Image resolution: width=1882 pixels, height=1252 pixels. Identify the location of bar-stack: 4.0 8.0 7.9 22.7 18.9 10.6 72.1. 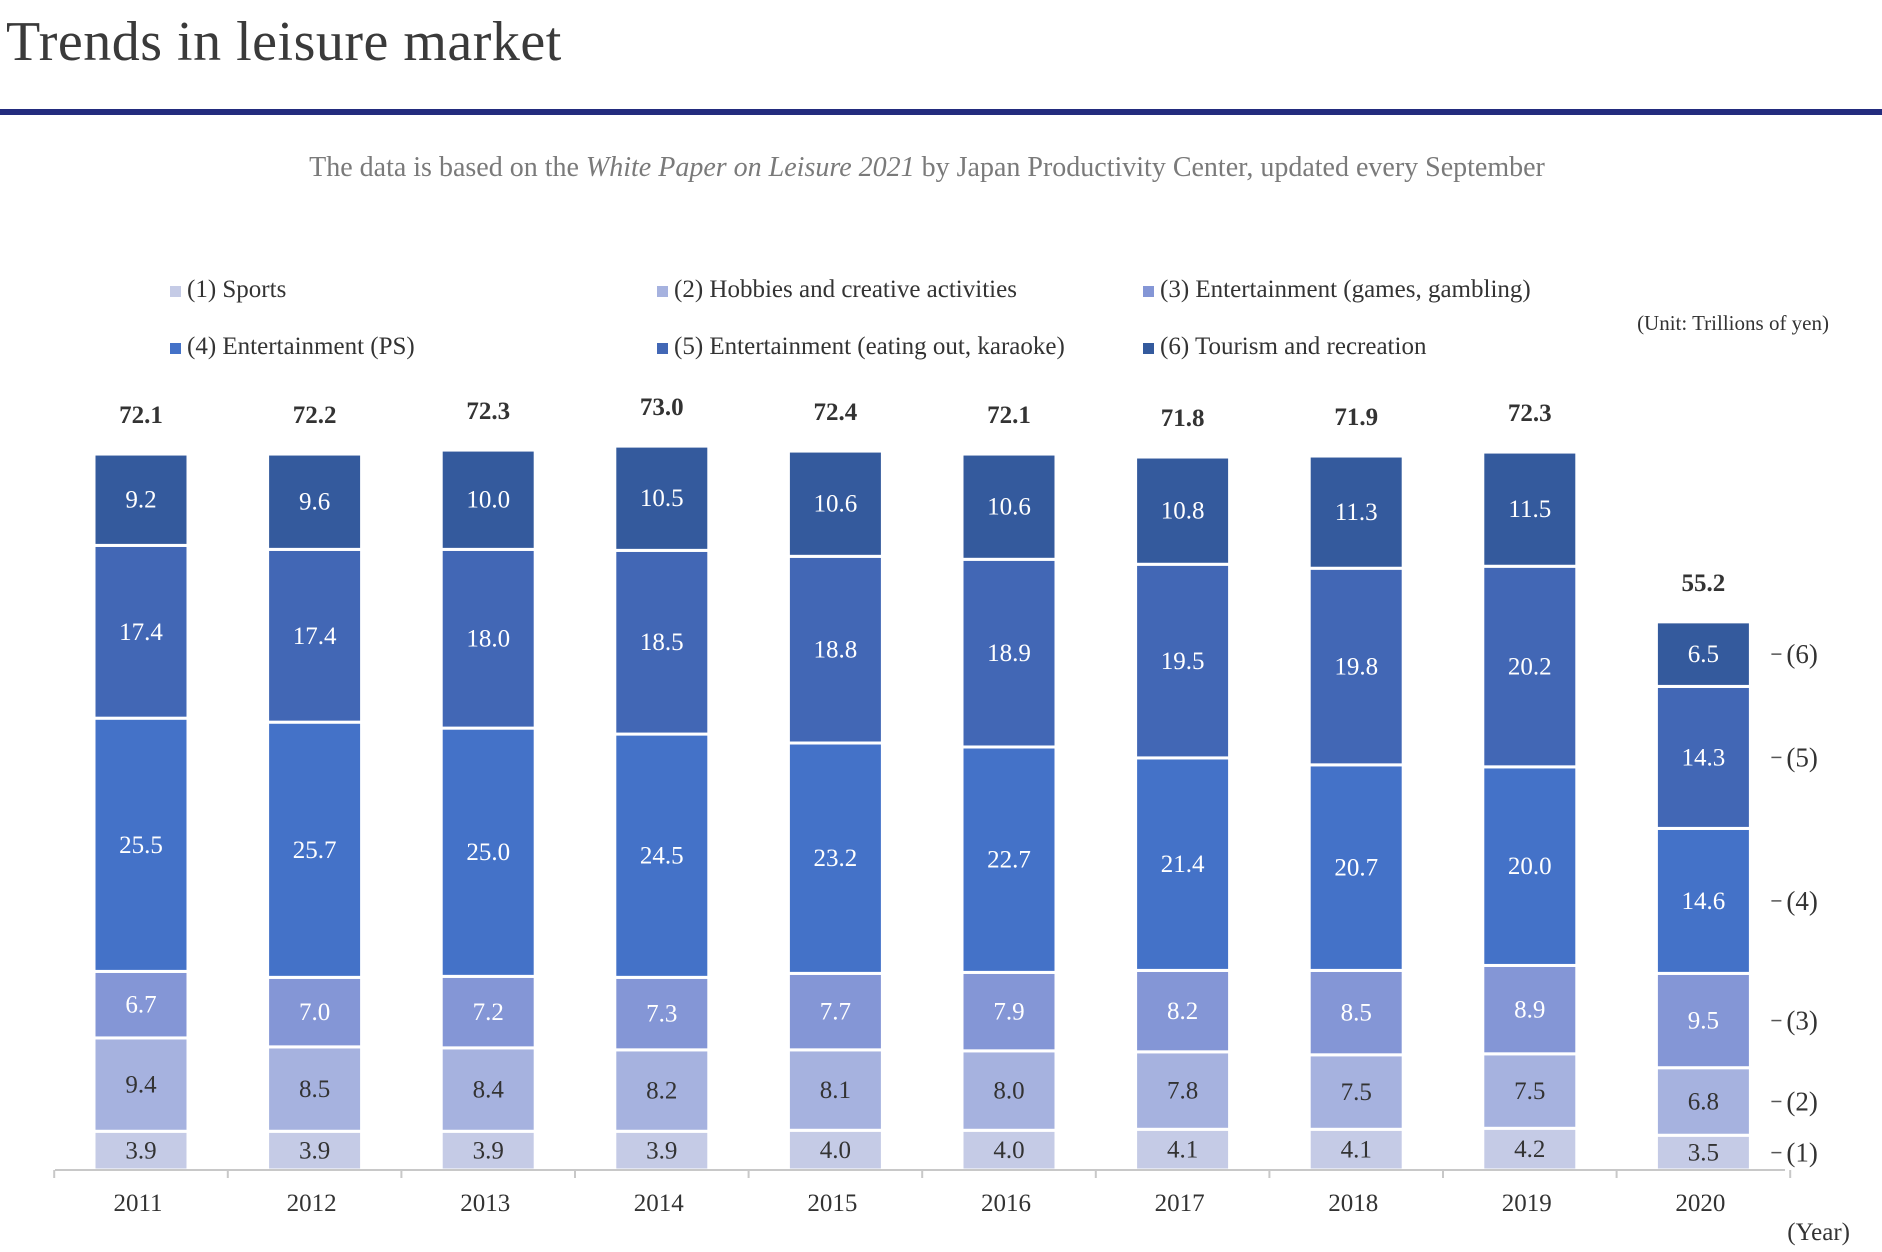
(1009, 787).